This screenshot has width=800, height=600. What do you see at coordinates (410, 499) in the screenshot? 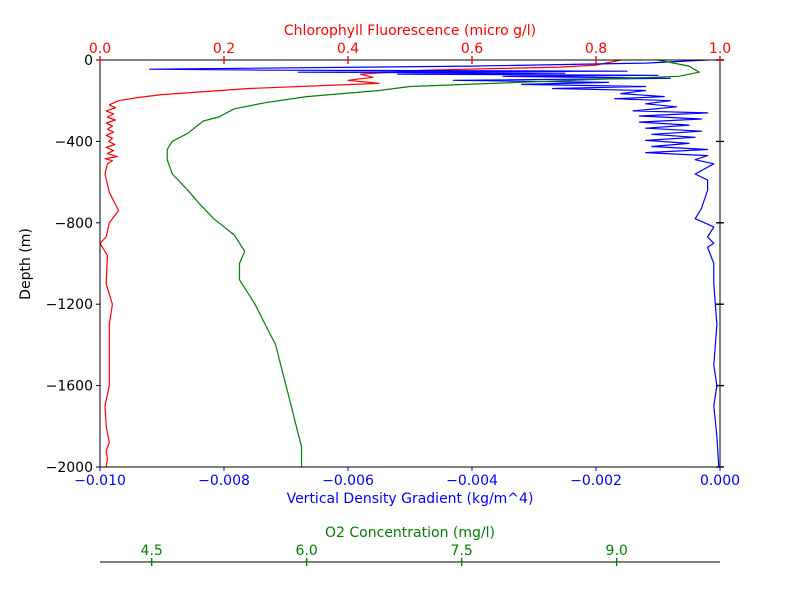
I see `bottom-axis-label: Vertical Density Gradient (kg/m^4)` at bounding box center [410, 499].